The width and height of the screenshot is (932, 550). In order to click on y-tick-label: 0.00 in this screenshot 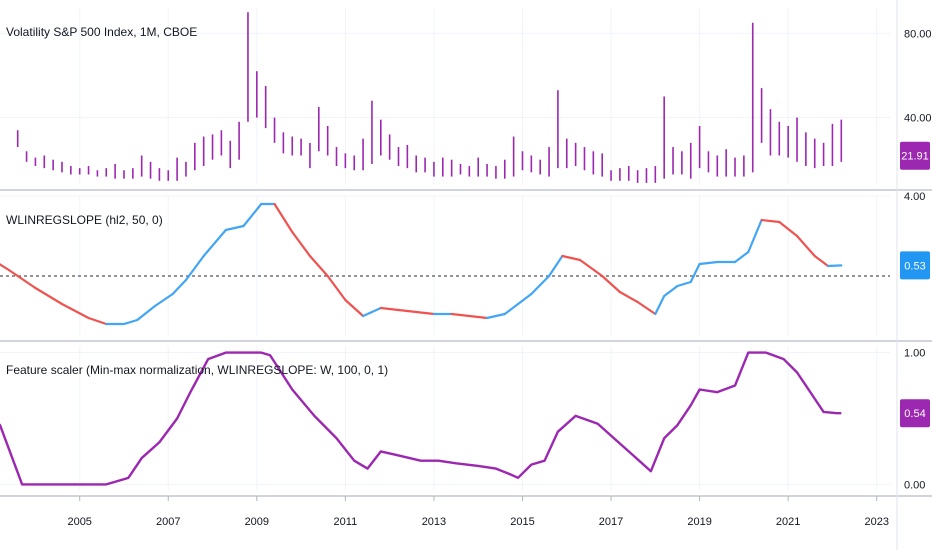, I will do `click(914, 485)`.